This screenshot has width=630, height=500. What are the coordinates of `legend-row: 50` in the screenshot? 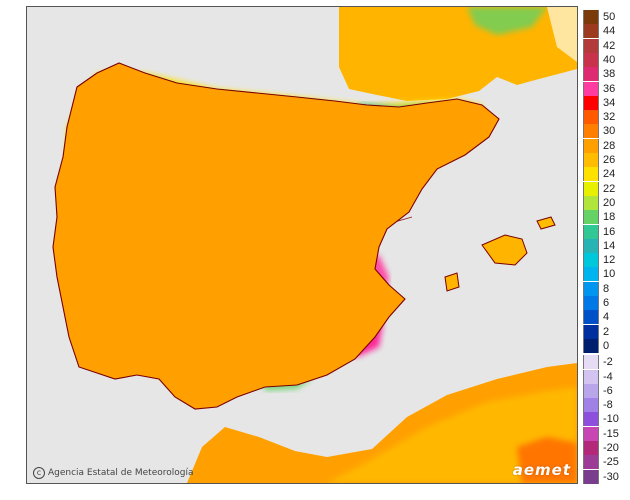 It's located at (605, 17).